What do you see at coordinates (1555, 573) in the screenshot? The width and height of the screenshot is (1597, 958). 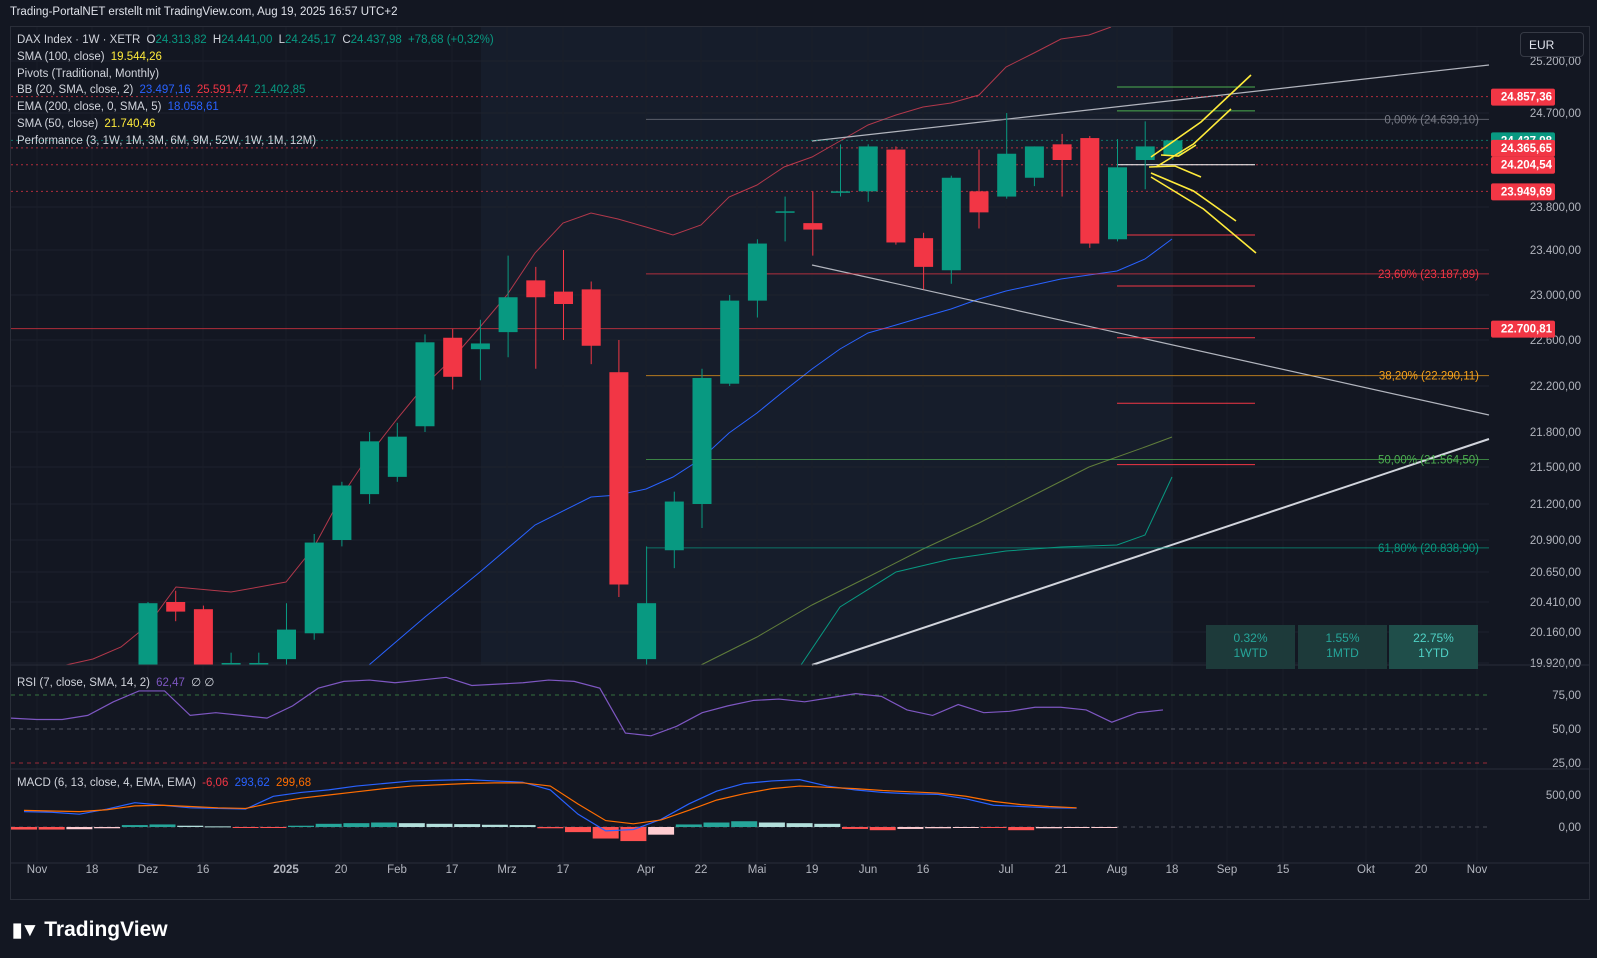 I see `price-tick-label: 20.650,00` at bounding box center [1555, 573].